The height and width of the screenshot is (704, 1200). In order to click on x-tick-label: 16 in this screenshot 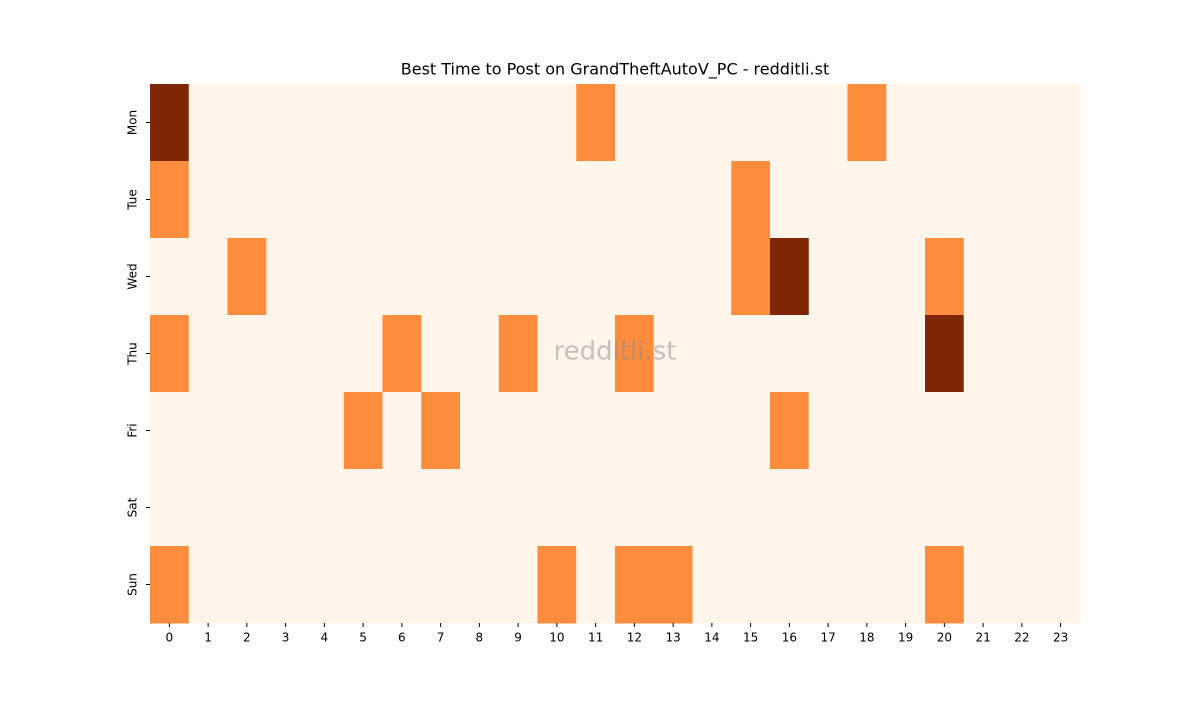, I will do `click(789, 638)`.